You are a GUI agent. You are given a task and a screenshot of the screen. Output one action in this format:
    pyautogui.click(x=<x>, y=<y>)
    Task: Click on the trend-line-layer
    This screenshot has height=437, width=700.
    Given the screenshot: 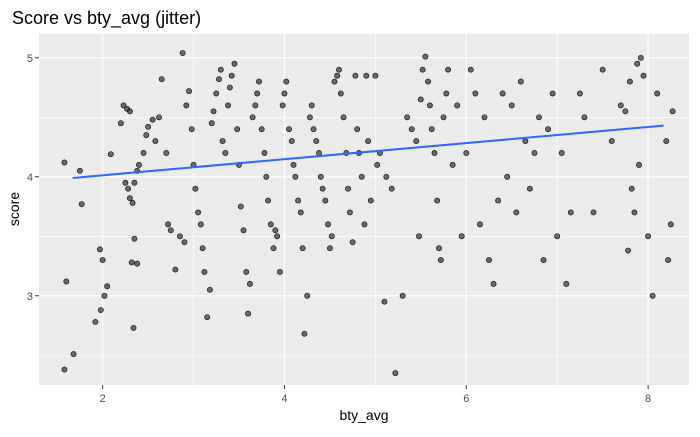 What is the action you would take?
    pyautogui.click(x=368, y=151)
    